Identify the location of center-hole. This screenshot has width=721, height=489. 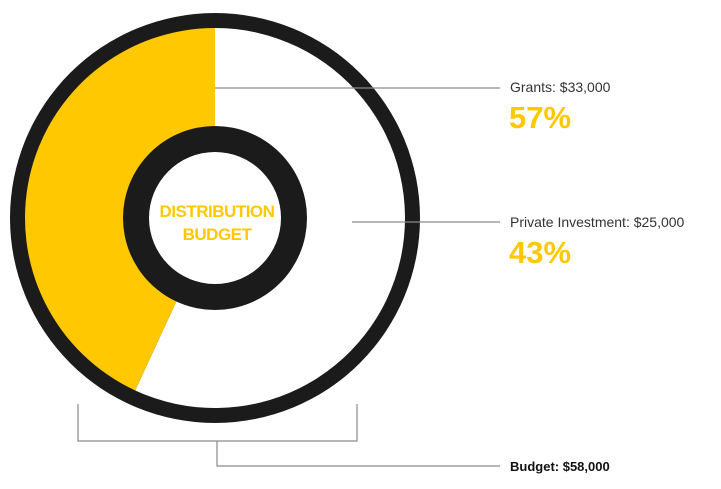
(215, 218).